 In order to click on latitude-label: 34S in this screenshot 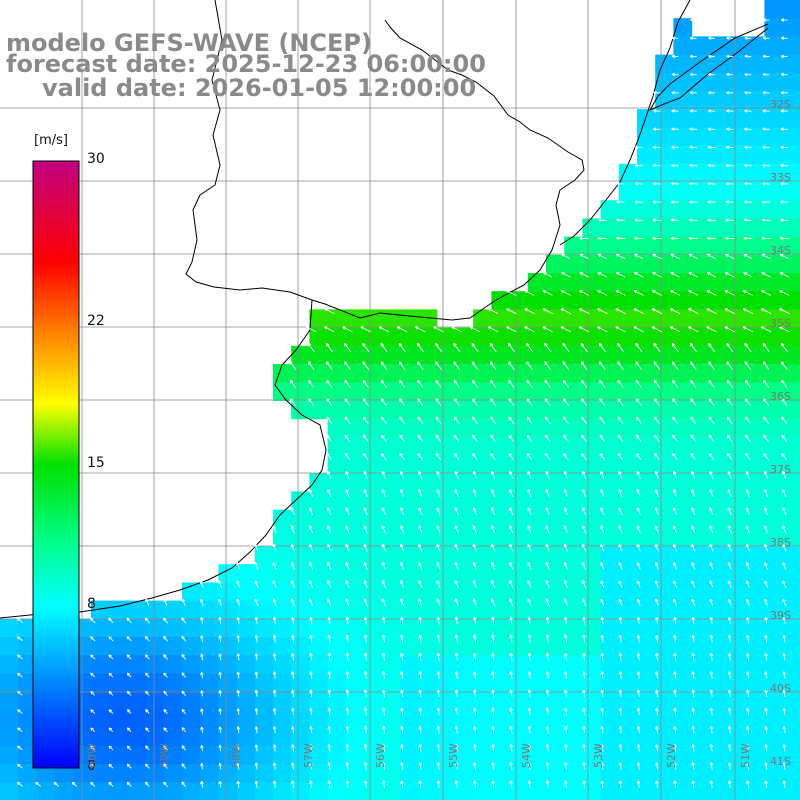, I will do `click(780, 250)`.